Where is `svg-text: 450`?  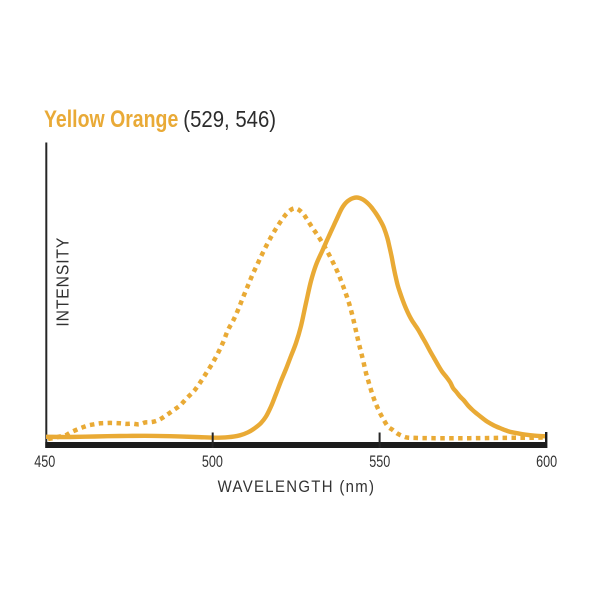 svg-text: 450 is located at coordinates (44, 462).